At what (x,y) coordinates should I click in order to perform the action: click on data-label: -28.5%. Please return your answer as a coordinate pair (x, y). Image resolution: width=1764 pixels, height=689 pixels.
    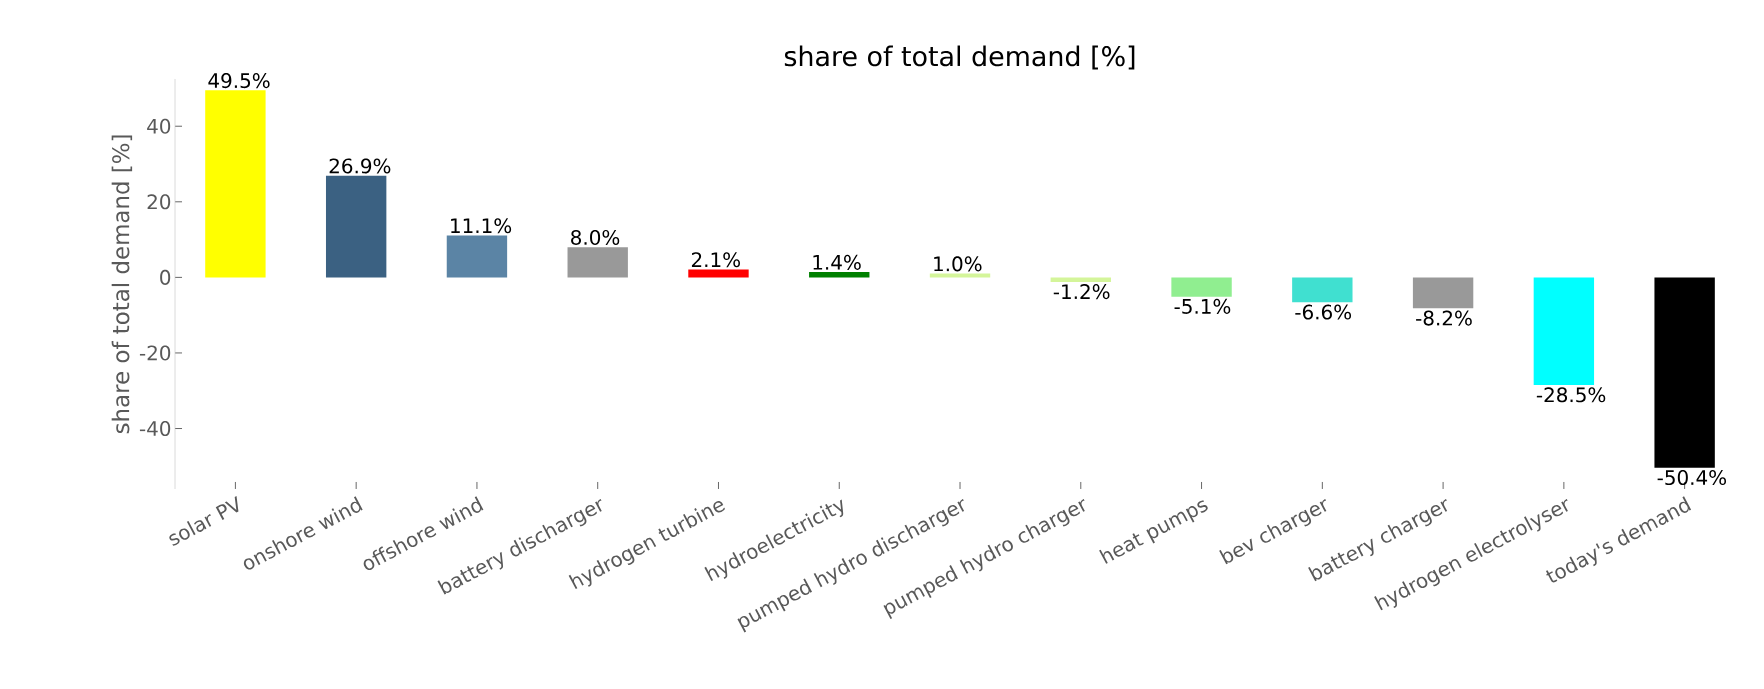
    Looking at the image, I should click on (1571, 395).